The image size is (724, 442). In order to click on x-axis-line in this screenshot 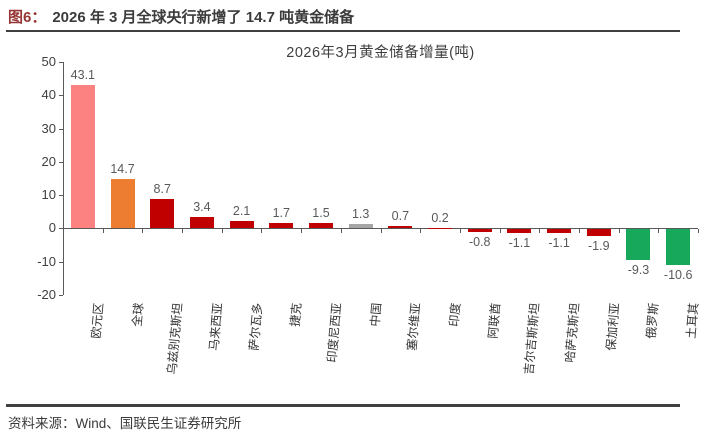, I will do `click(380, 229)`.